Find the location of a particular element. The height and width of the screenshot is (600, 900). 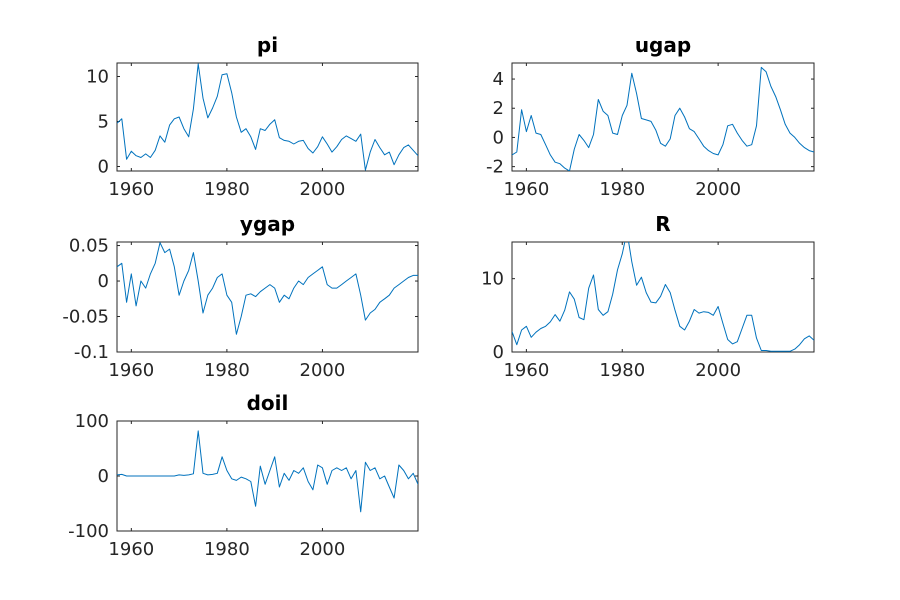

y-tick-label: 5 is located at coordinates (103, 122).